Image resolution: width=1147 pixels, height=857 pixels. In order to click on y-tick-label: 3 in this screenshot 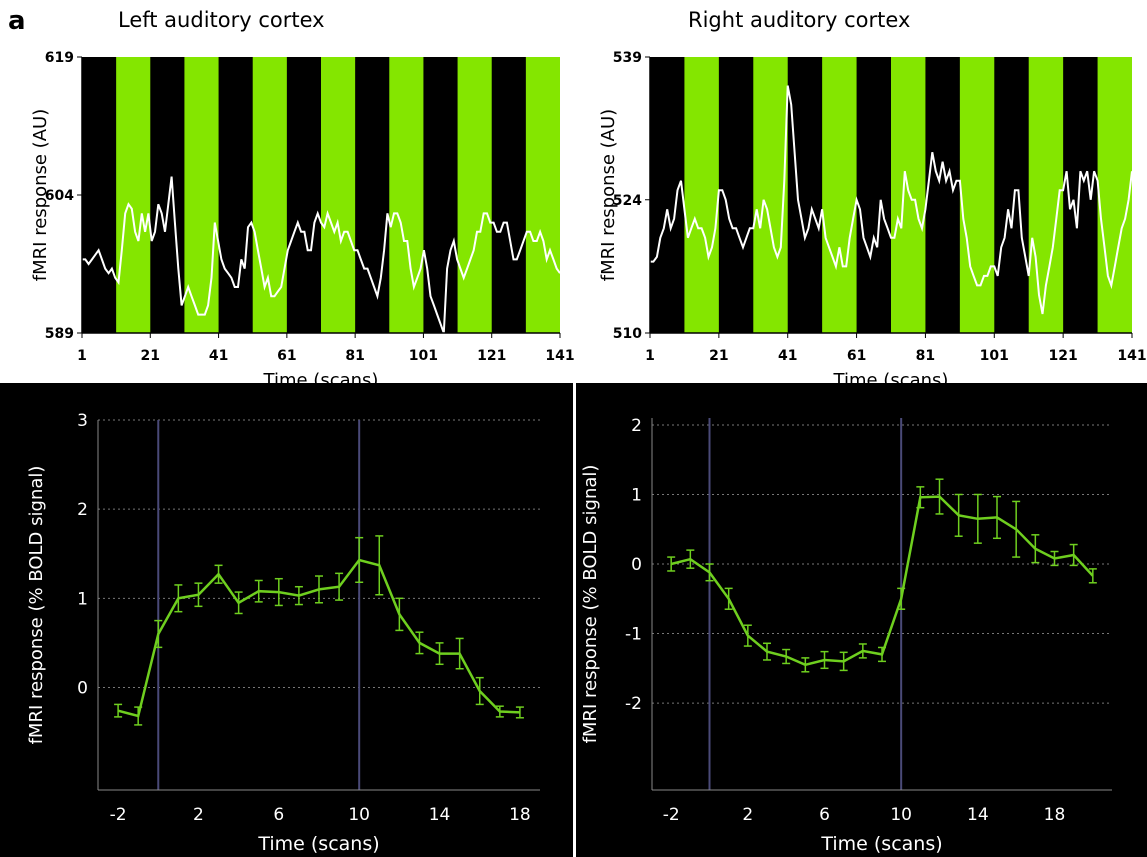, I will do `click(82, 421)`.